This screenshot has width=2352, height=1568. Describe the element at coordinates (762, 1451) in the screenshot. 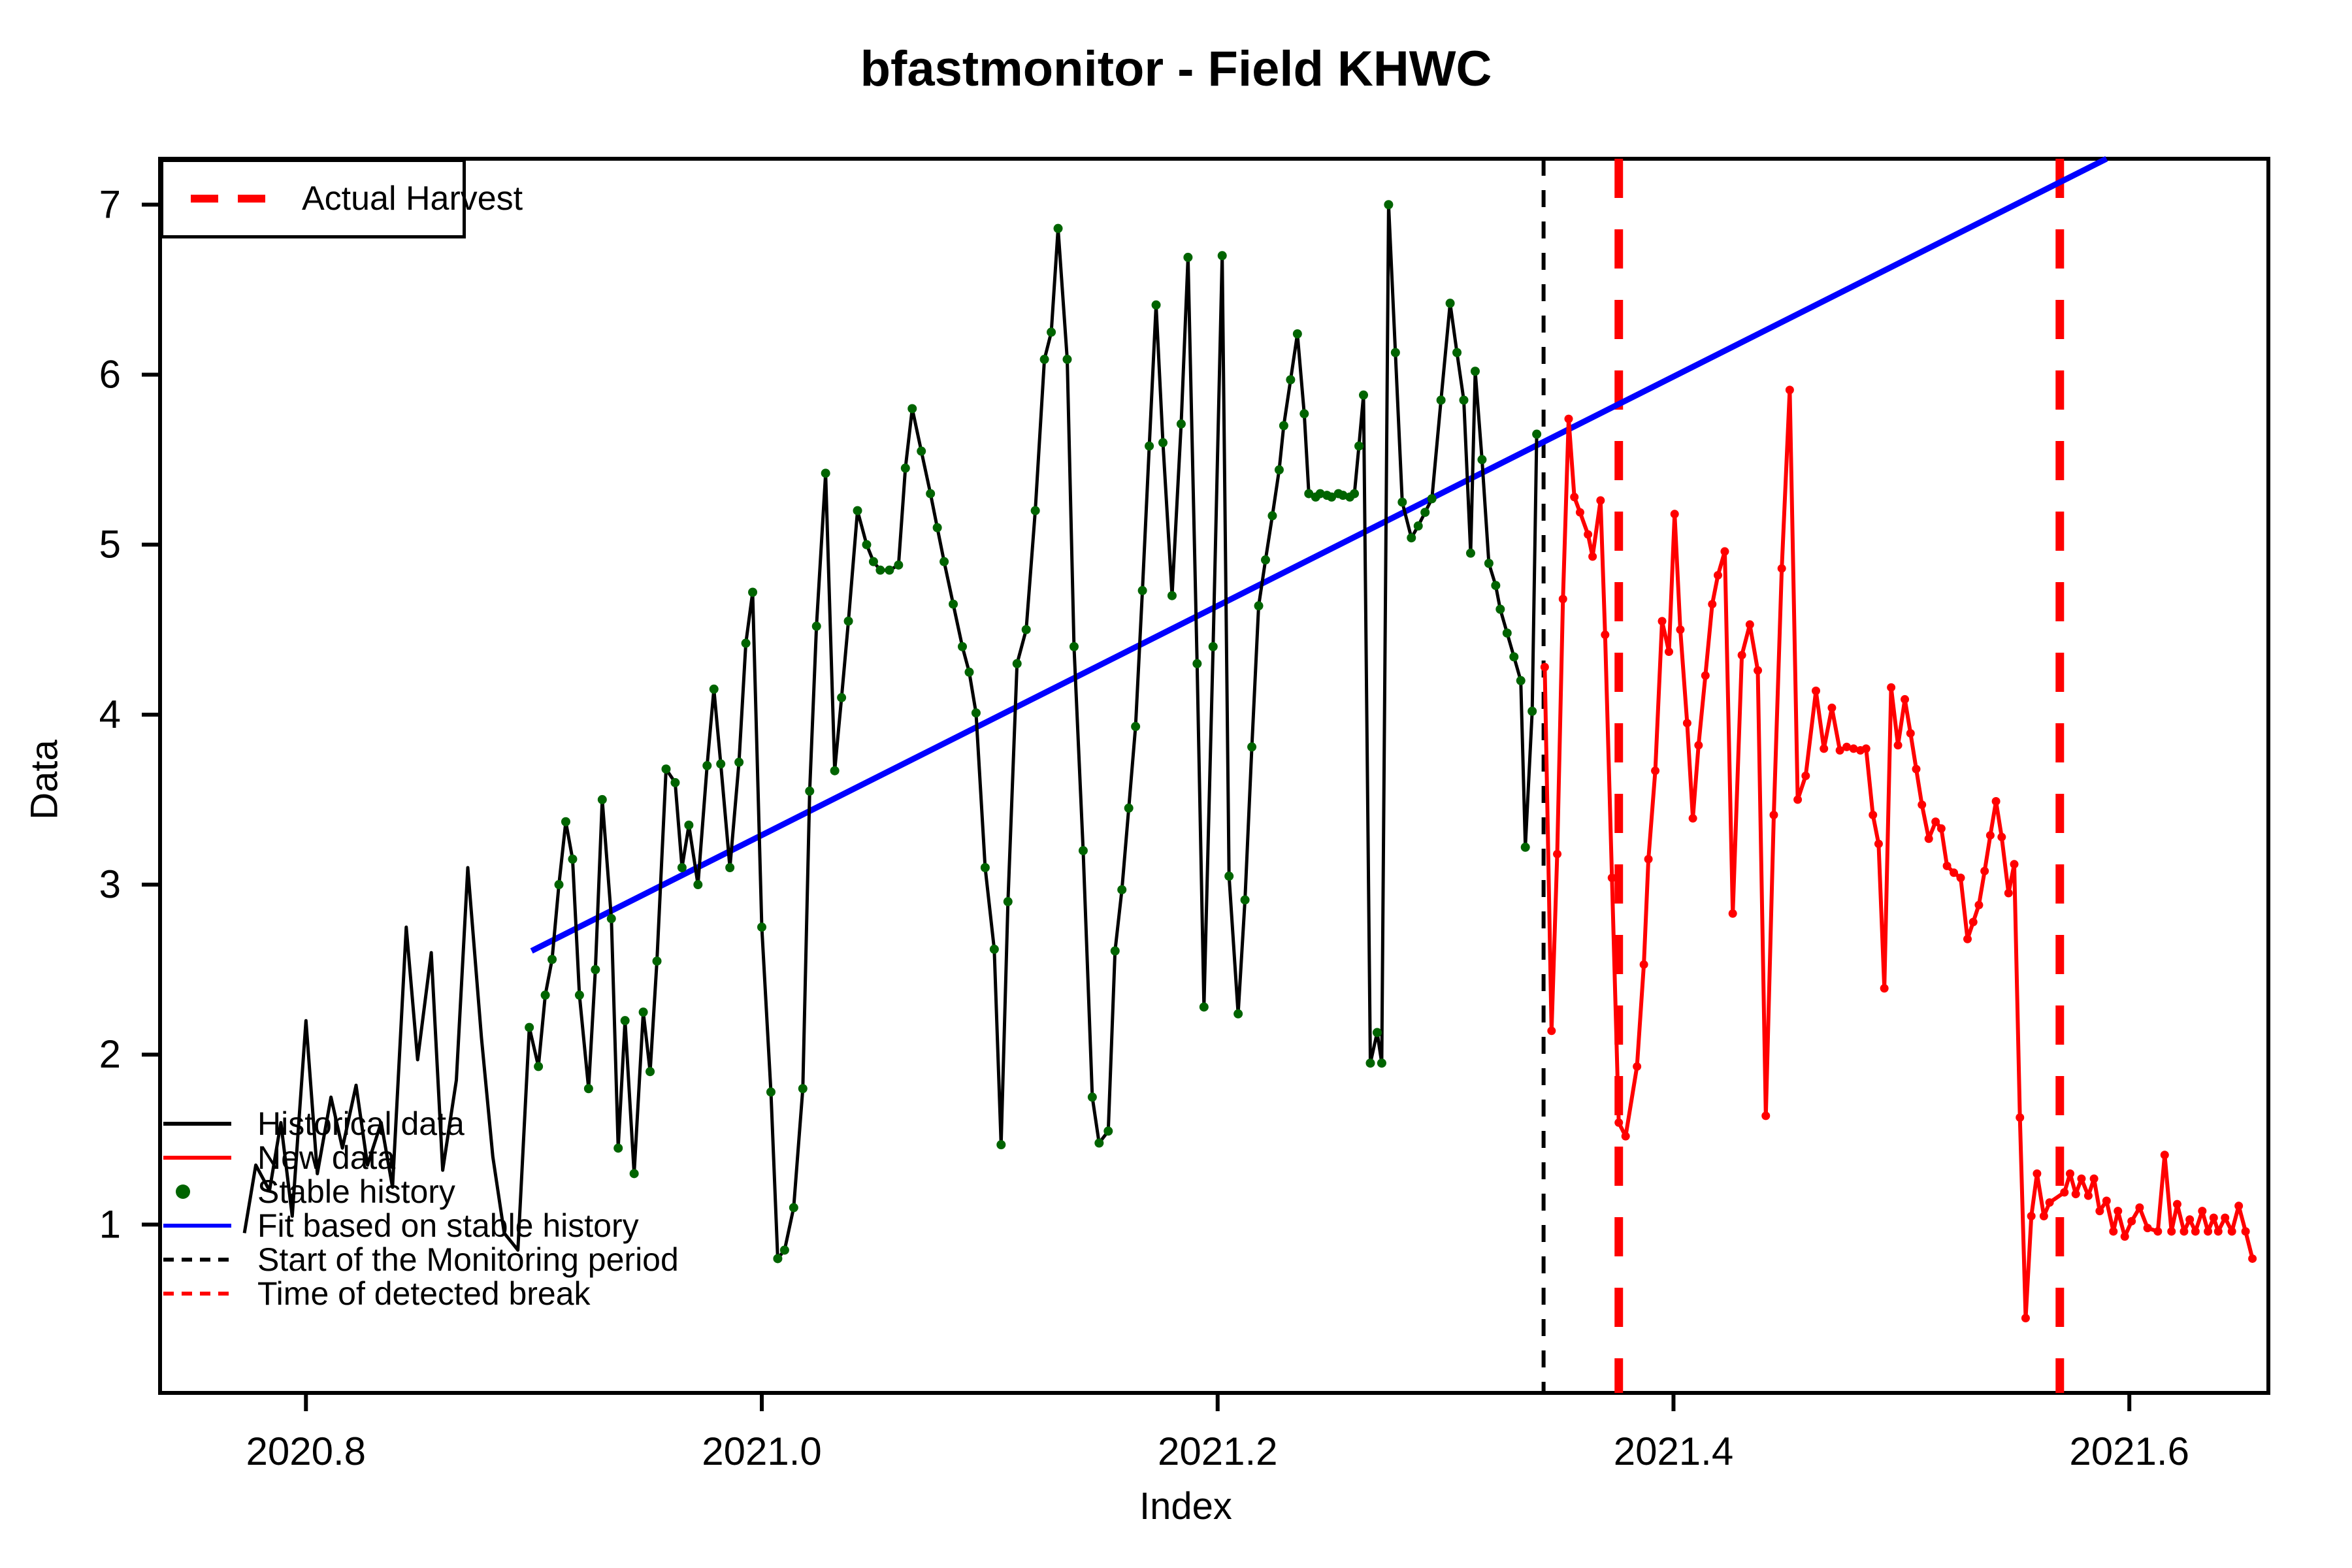

I see `x-tick-label: 2021.0` at that location.